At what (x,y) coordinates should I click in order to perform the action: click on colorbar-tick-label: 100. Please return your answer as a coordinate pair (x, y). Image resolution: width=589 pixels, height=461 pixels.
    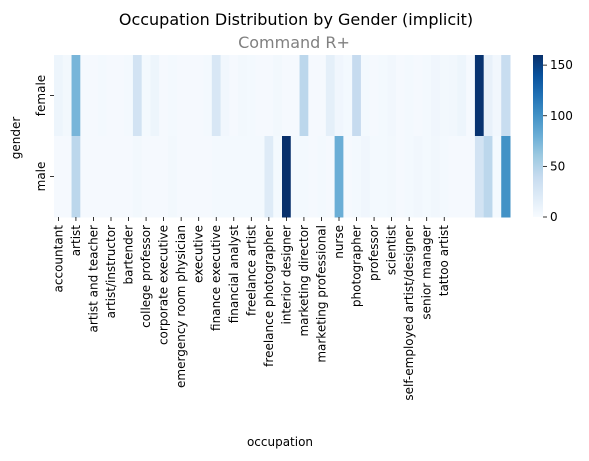
    Looking at the image, I should click on (561, 116).